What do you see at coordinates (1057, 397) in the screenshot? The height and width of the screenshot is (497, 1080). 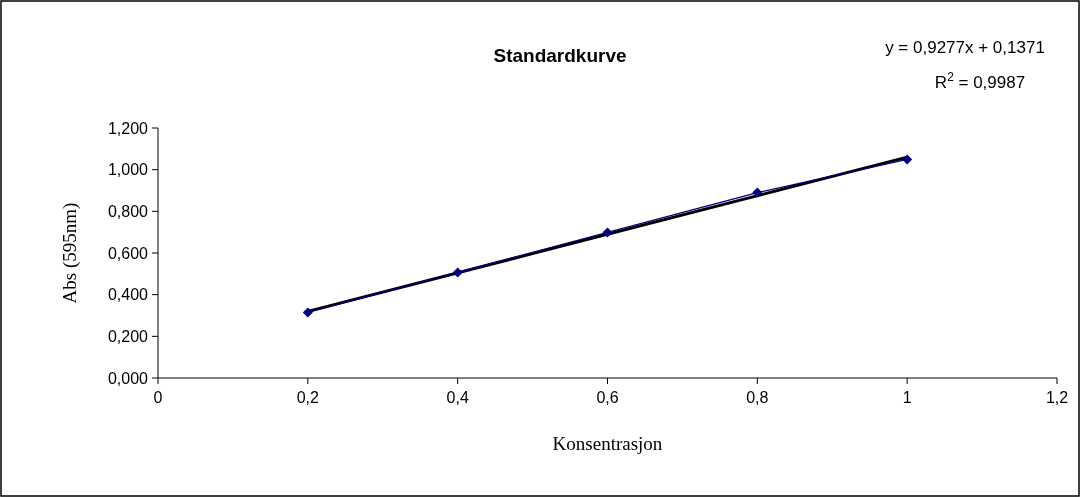 I see `x-tick-label: 1,2` at bounding box center [1057, 397].